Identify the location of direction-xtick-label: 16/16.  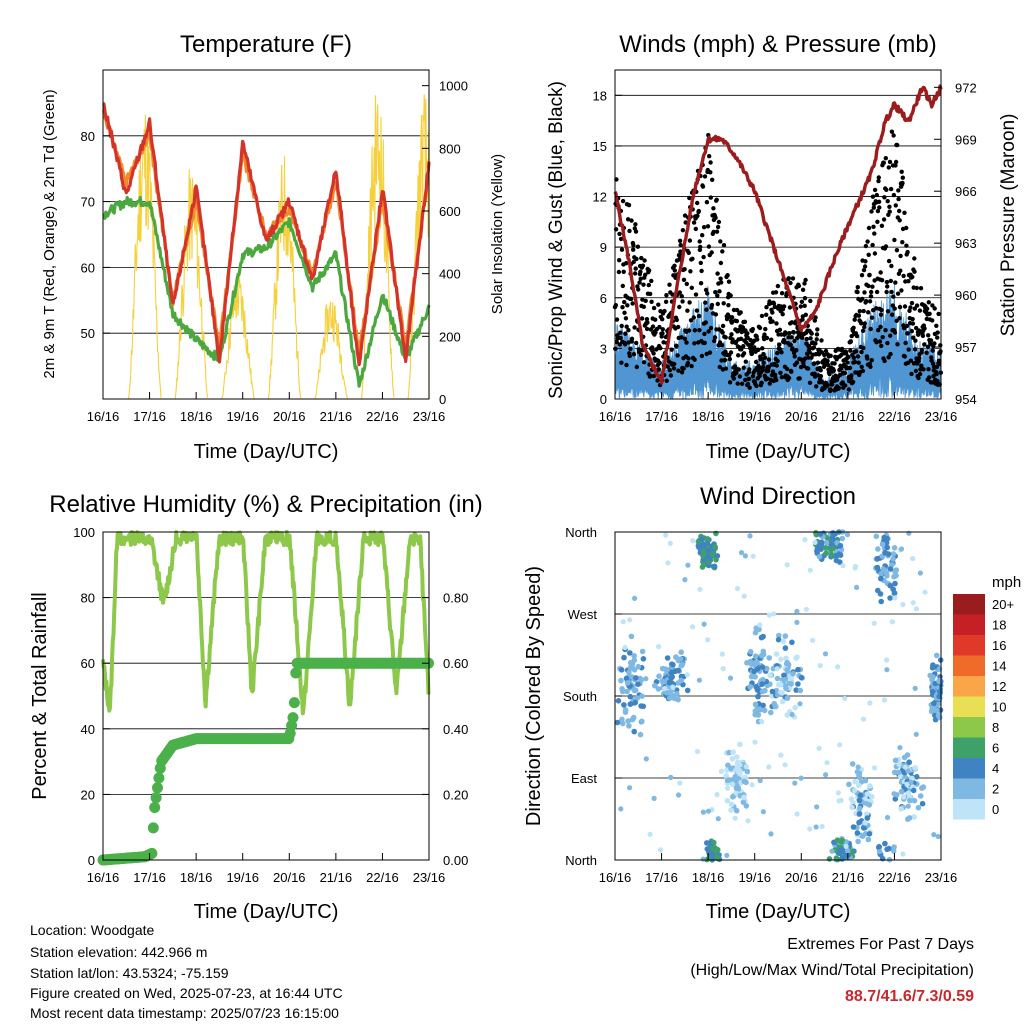
(615, 877).